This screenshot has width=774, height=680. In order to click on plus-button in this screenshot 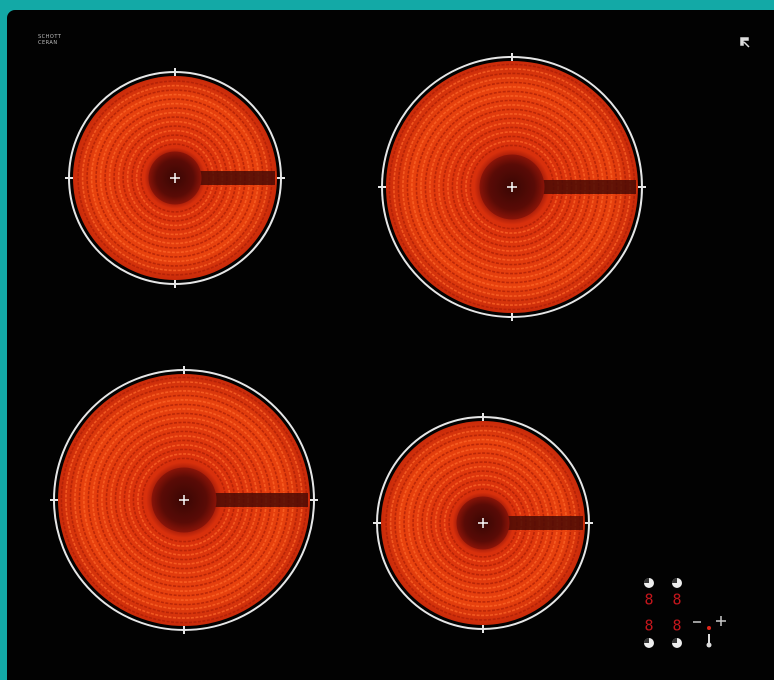, I will do `click(721, 621)`.